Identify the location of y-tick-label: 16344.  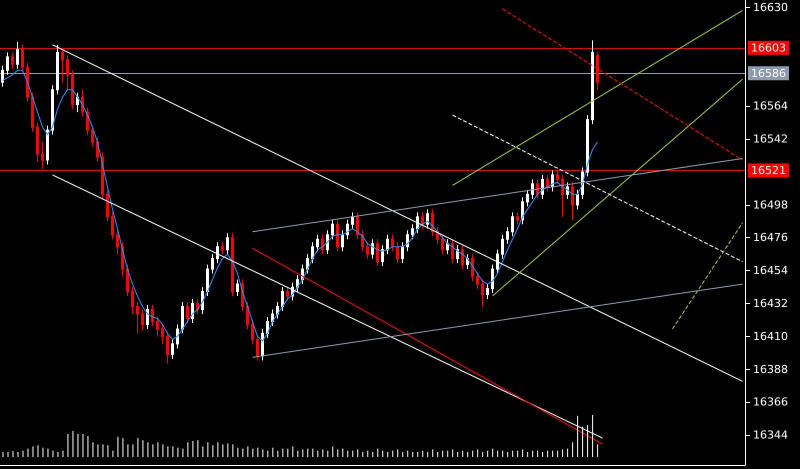
(770, 435).